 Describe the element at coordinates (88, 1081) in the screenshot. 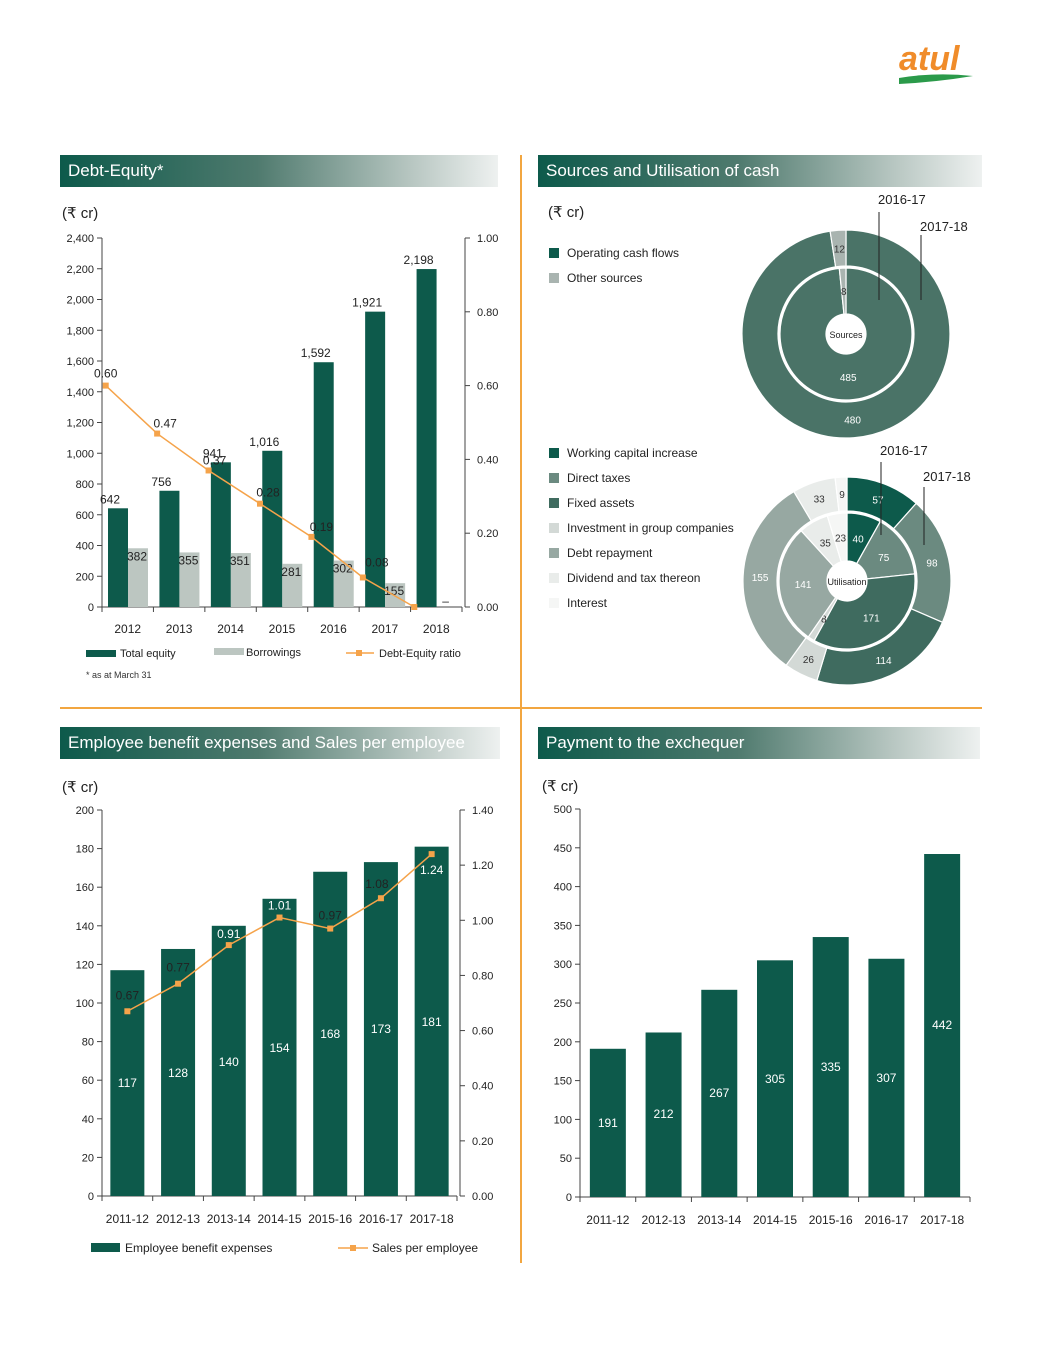

I see `y-tick-label: 60` at that location.